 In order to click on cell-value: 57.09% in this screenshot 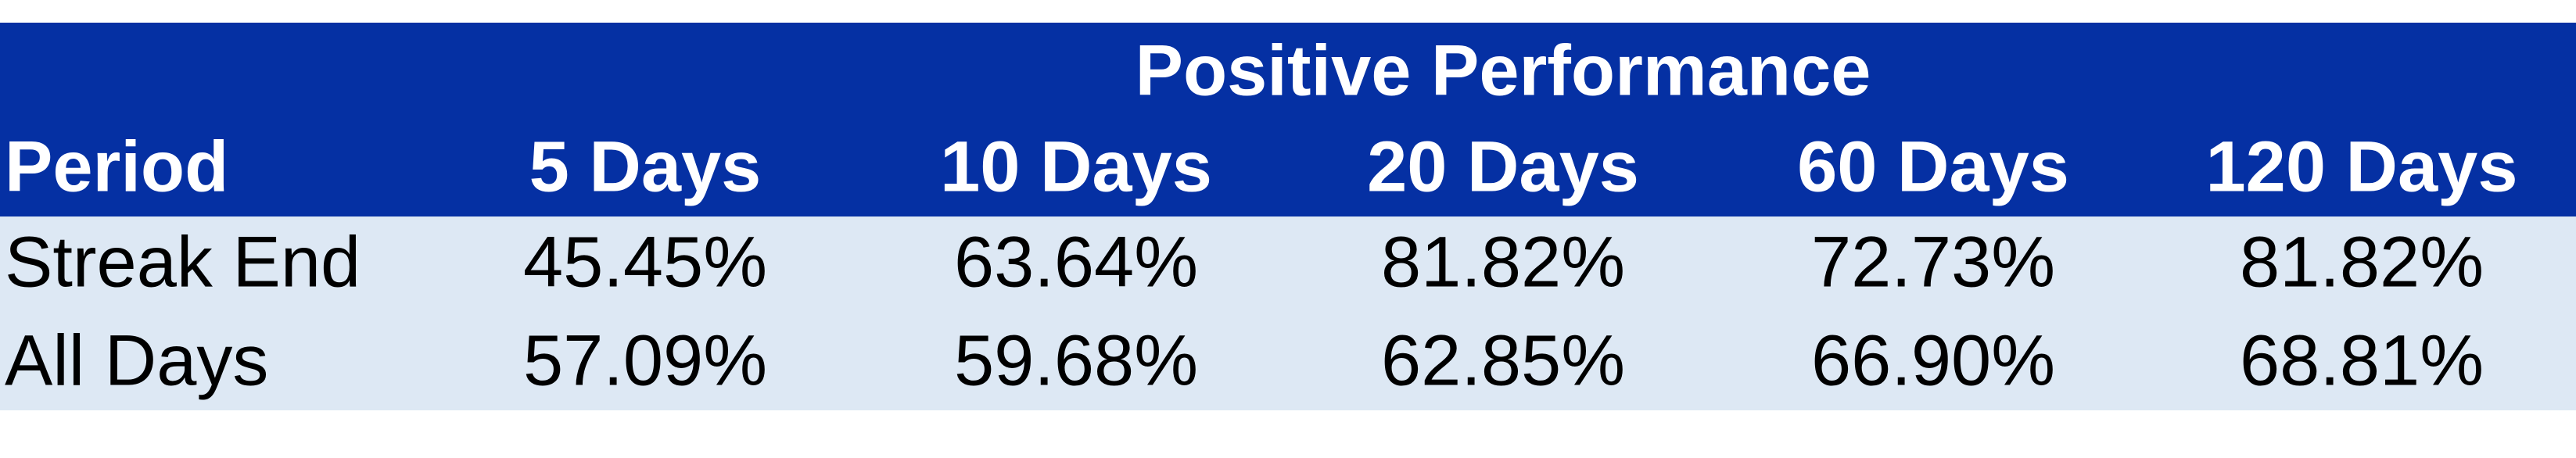, I will do `click(645, 360)`.